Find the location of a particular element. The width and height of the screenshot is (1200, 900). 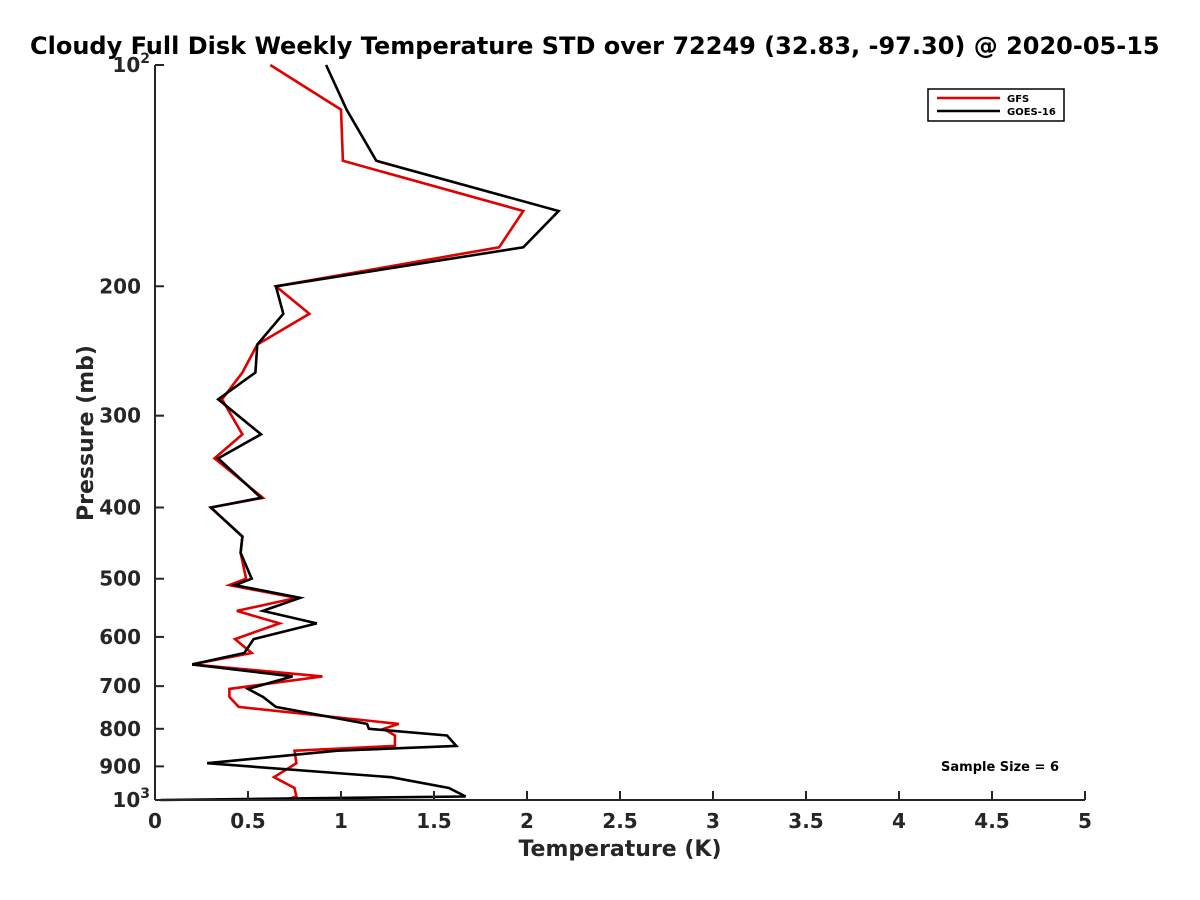

x-tick-label: 1 is located at coordinates (341, 821).